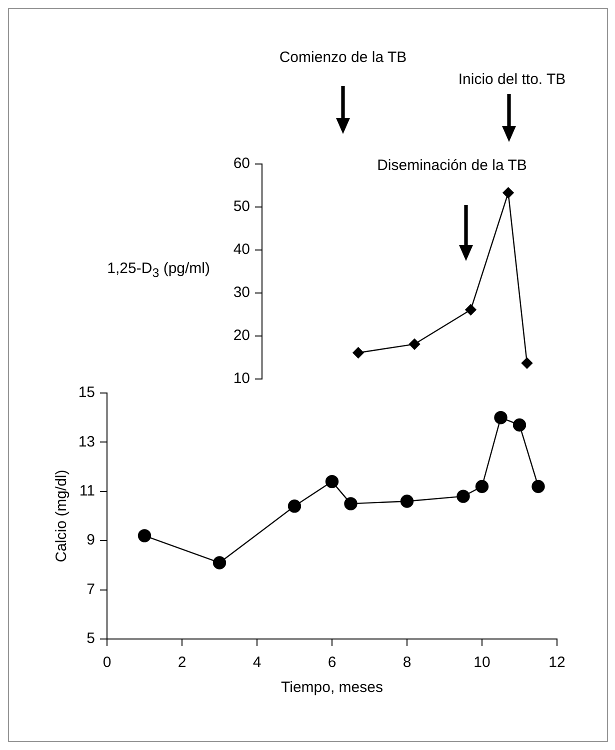 The width and height of the screenshot is (615, 750). I want to click on y-tick-label: 10, so click(241, 379).